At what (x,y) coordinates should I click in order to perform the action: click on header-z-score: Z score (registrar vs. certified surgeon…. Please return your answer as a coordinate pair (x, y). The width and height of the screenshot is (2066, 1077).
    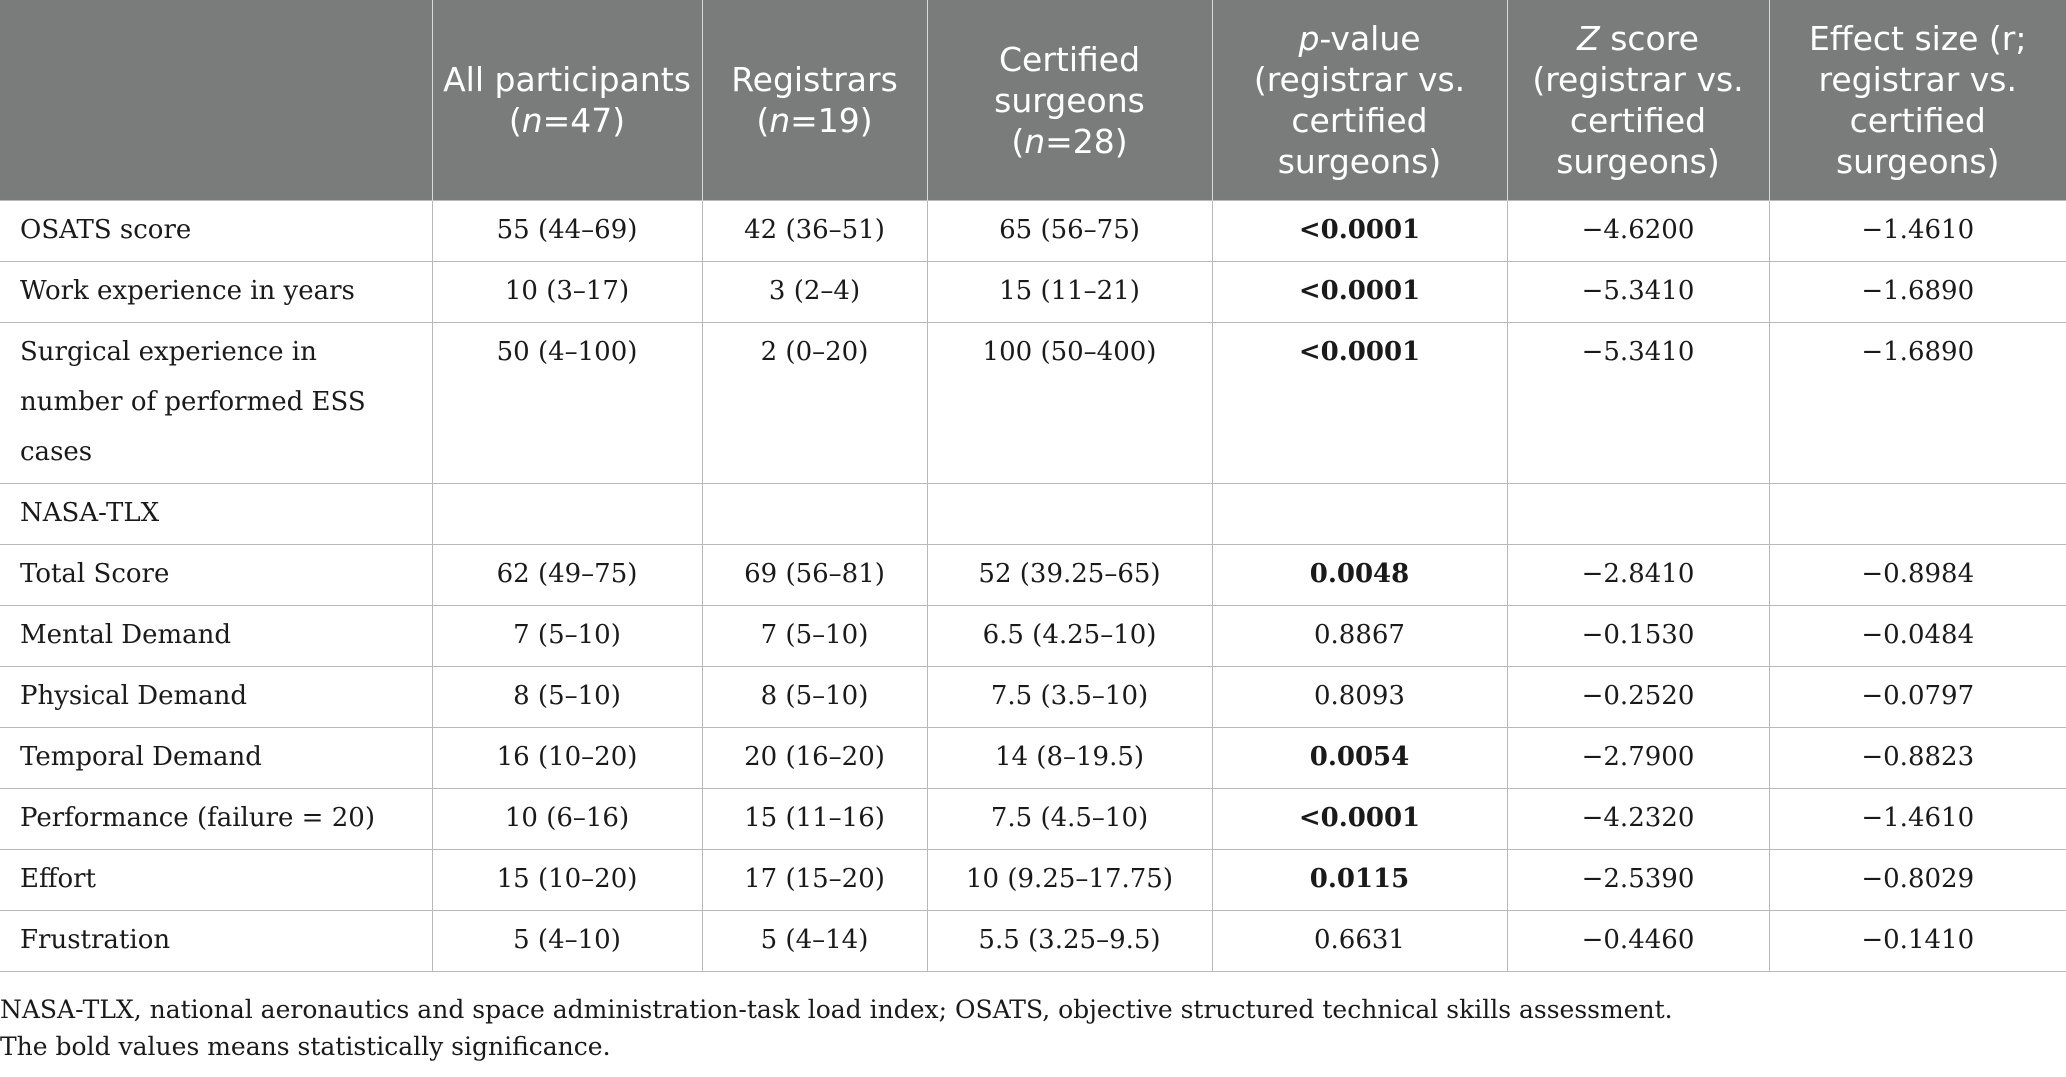
    Looking at the image, I should click on (1637, 100).